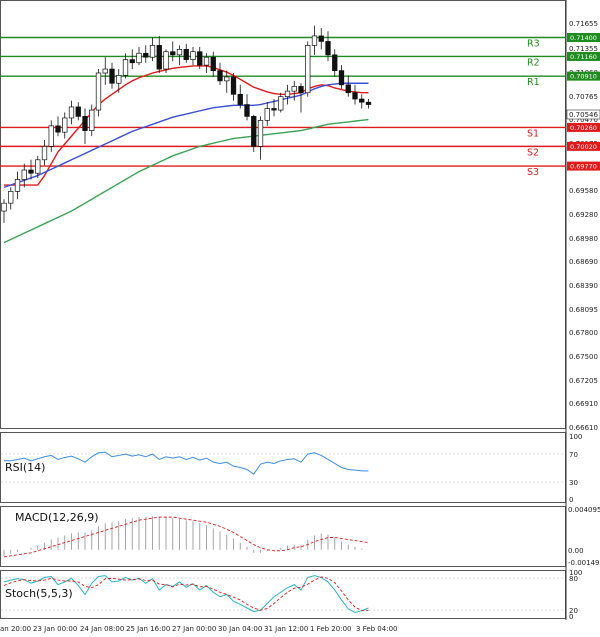 The width and height of the screenshot is (600, 637). Describe the element at coordinates (583, 404) in the screenshot. I see `price-tick: 0.66910` at that location.